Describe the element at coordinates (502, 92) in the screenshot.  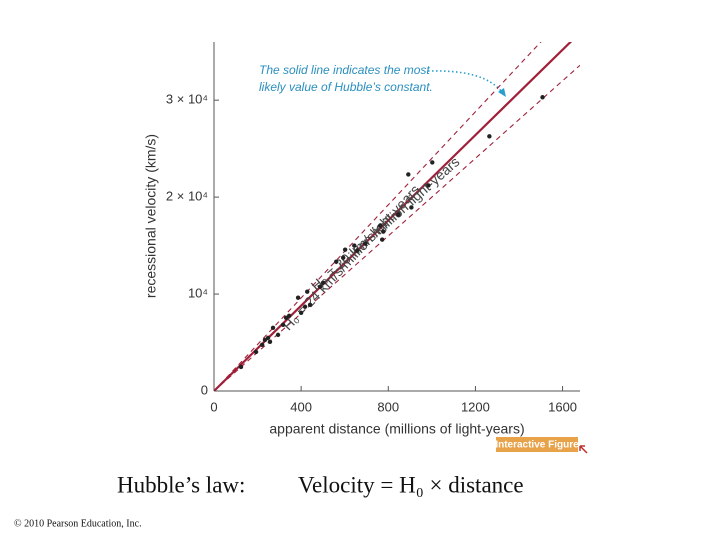
I see `arrow-head` at that location.